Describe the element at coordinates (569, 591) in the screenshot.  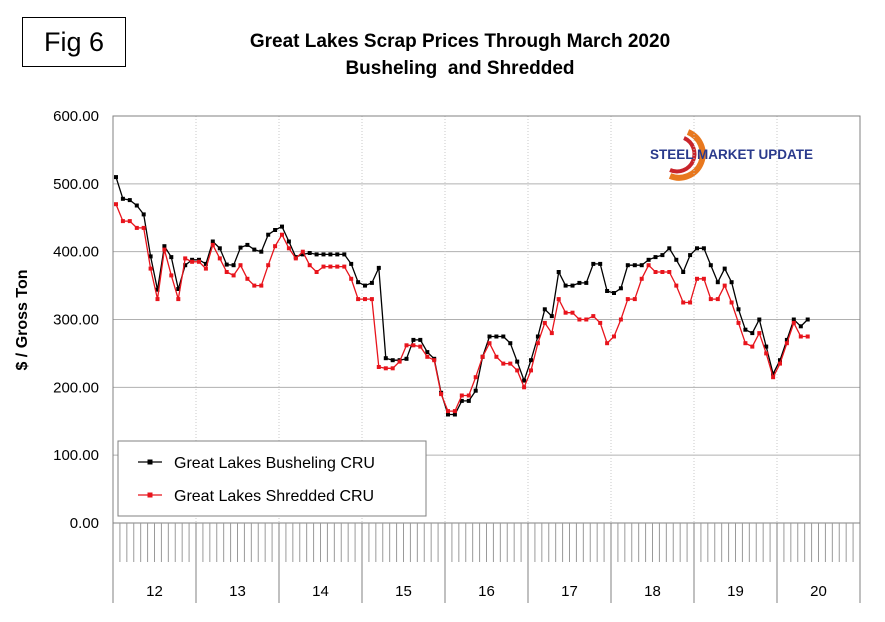
I see `x-tick-label: 17` at that location.